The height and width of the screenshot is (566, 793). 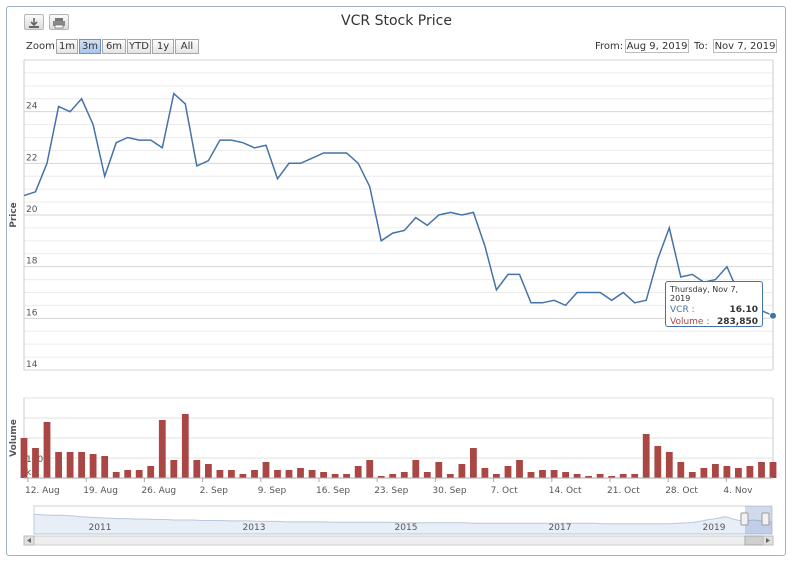 What do you see at coordinates (504, 491) in the screenshot?
I see `x-tick-label: 7. Oct` at bounding box center [504, 491].